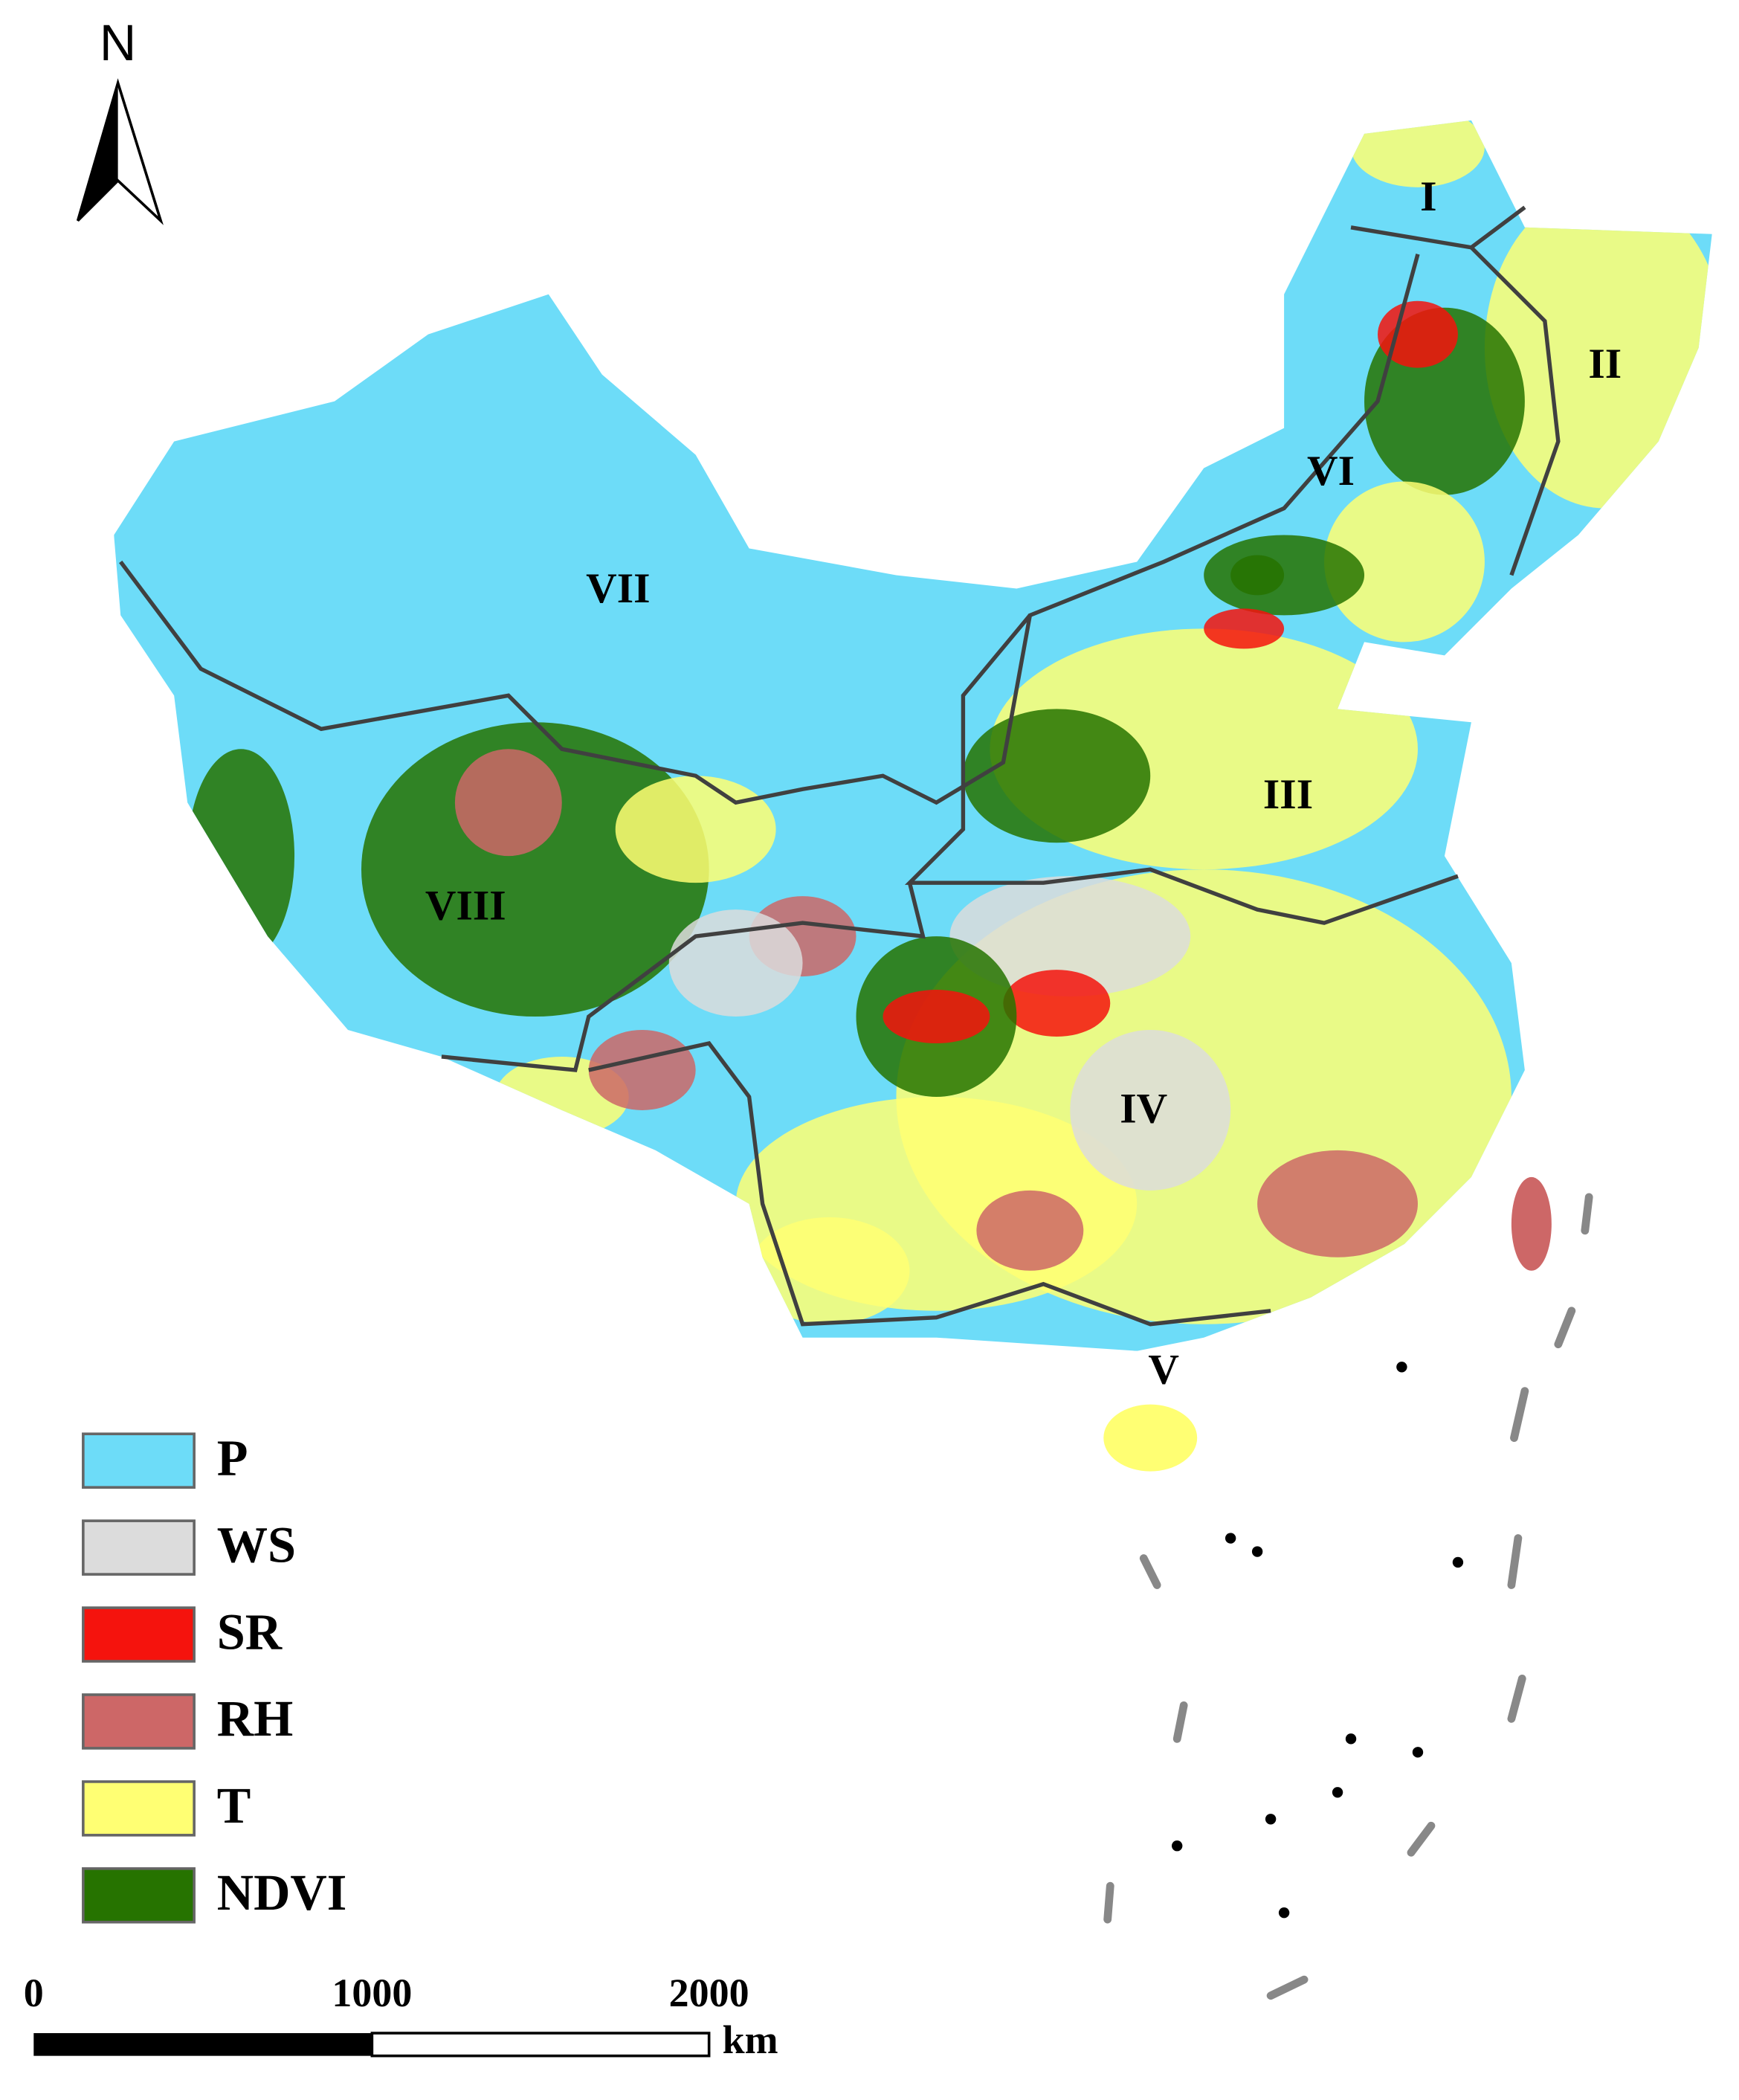  Describe the element at coordinates (618, 588) in the screenshot. I see `region-label: VII` at that location.